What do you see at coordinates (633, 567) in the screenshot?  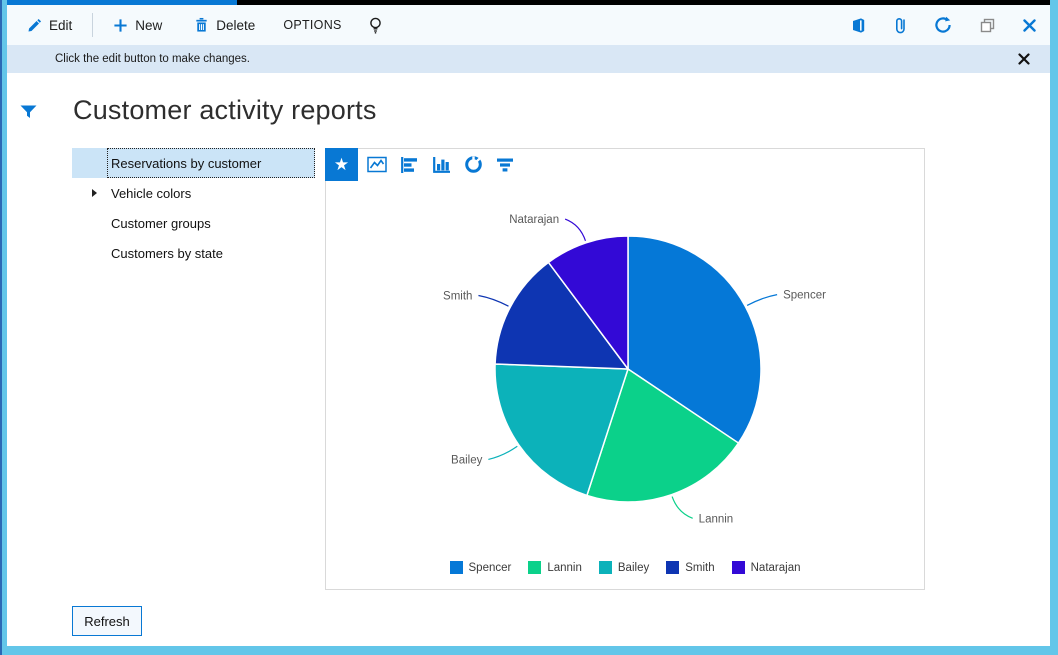 I see `legend-label: Bailey` at bounding box center [633, 567].